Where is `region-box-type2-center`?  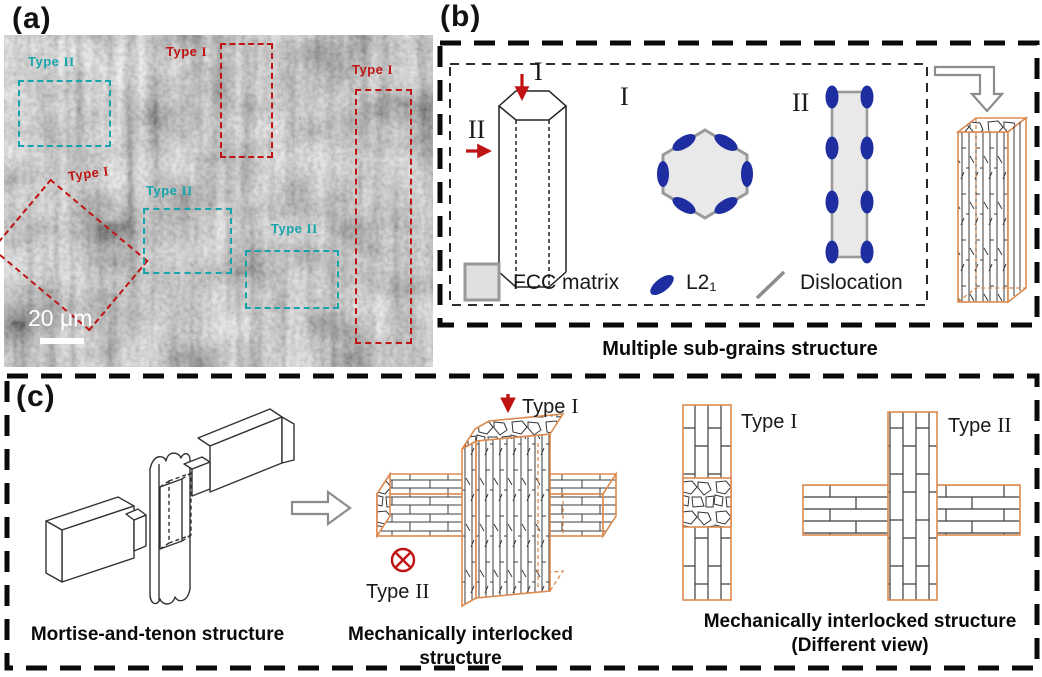 region-box-type2-center is located at coordinates (187, 241).